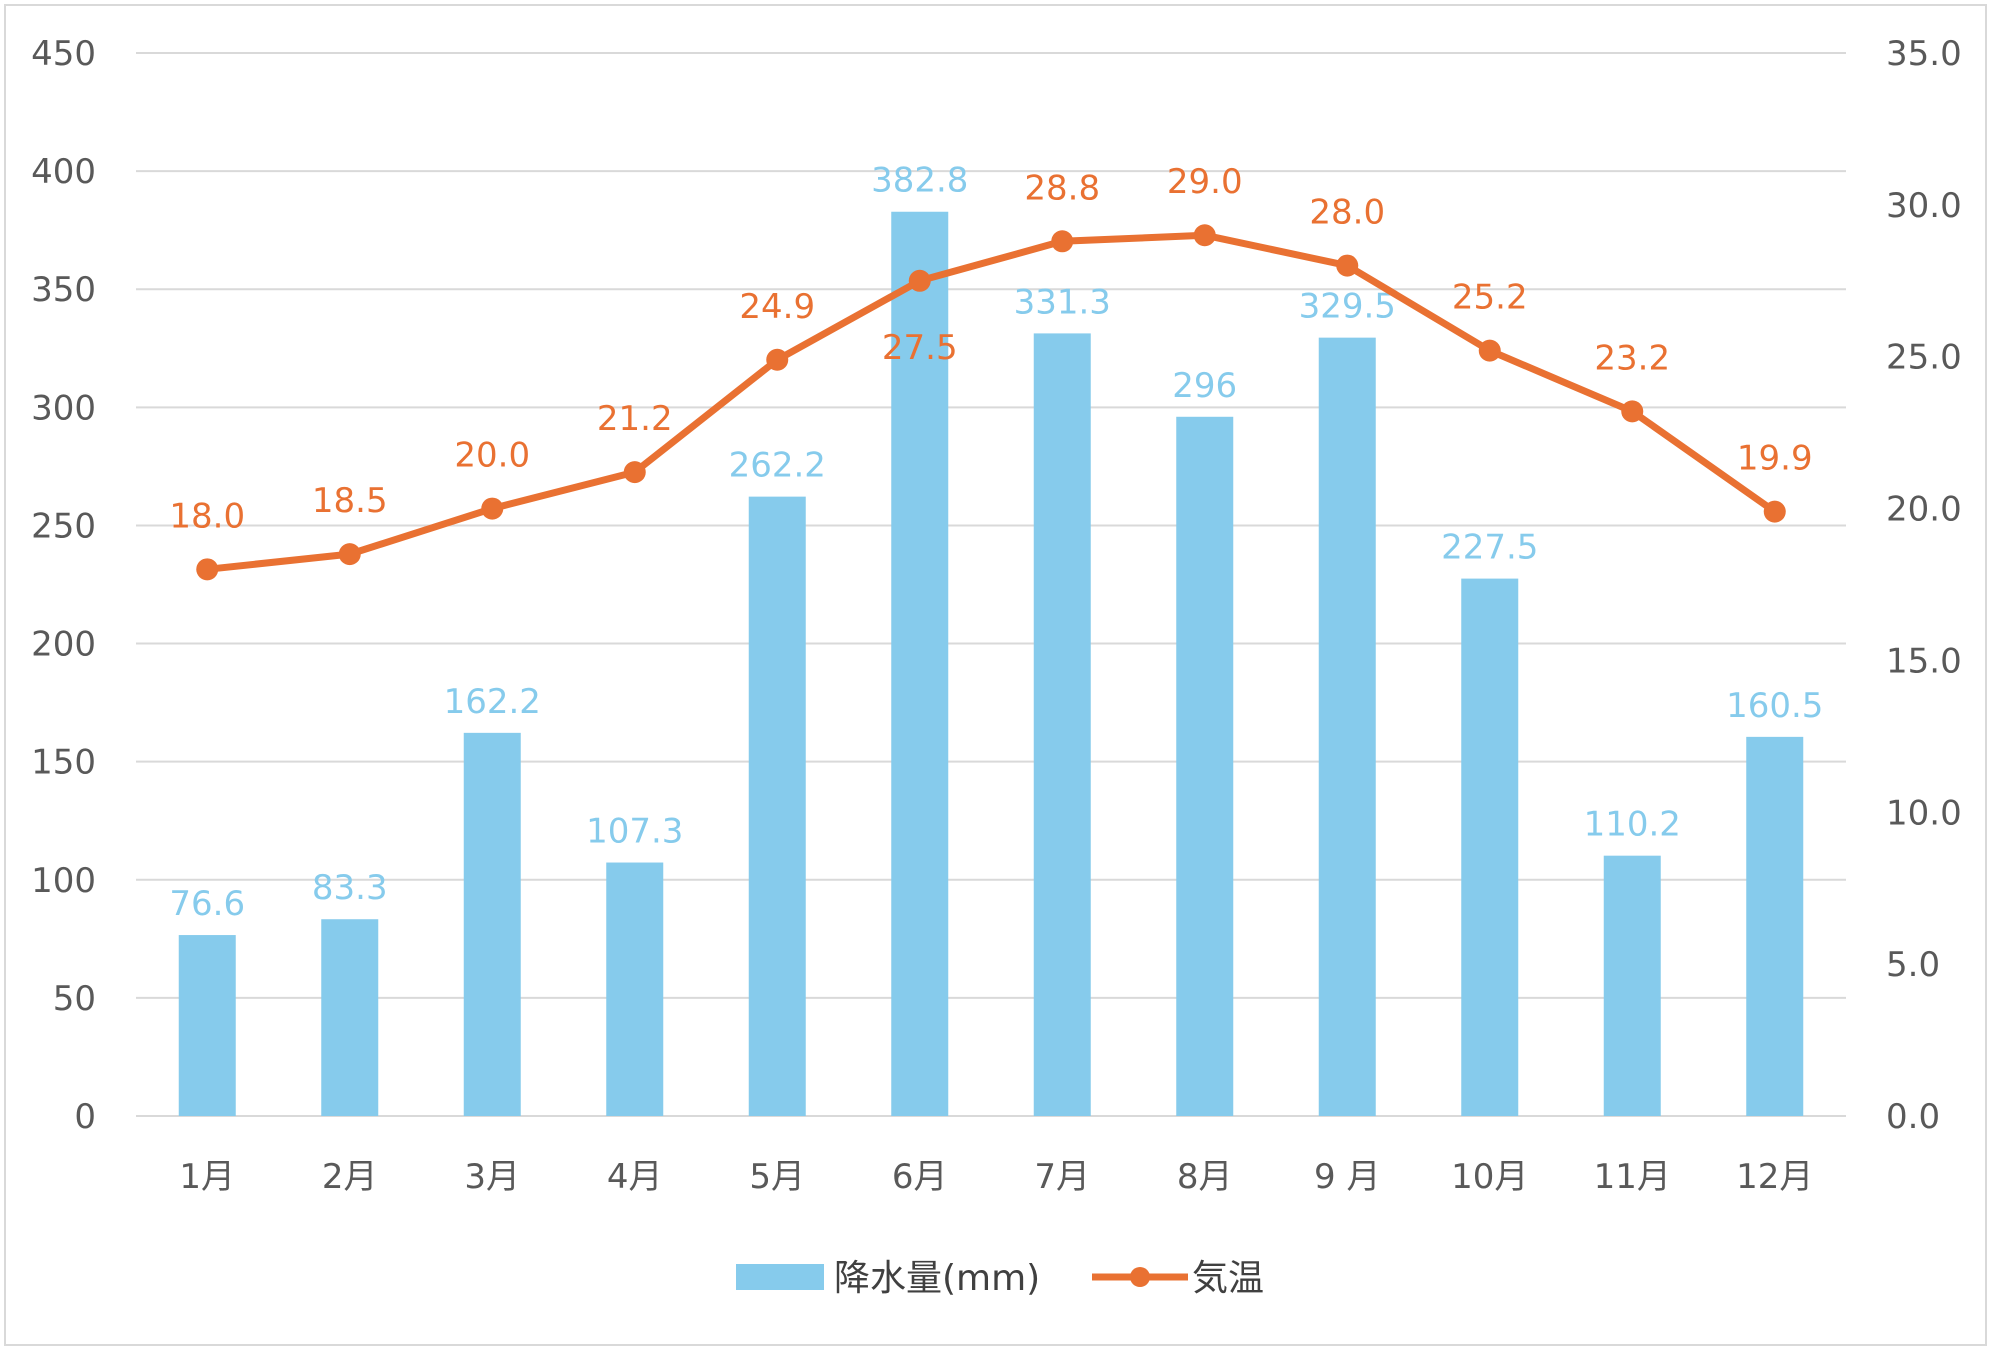 The height and width of the screenshot is (1352, 1993). What do you see at coordinates (1632, 825) in the screenshot?
I see `rainfall-data-label: 110.2` at bounding box center [1632, 825].